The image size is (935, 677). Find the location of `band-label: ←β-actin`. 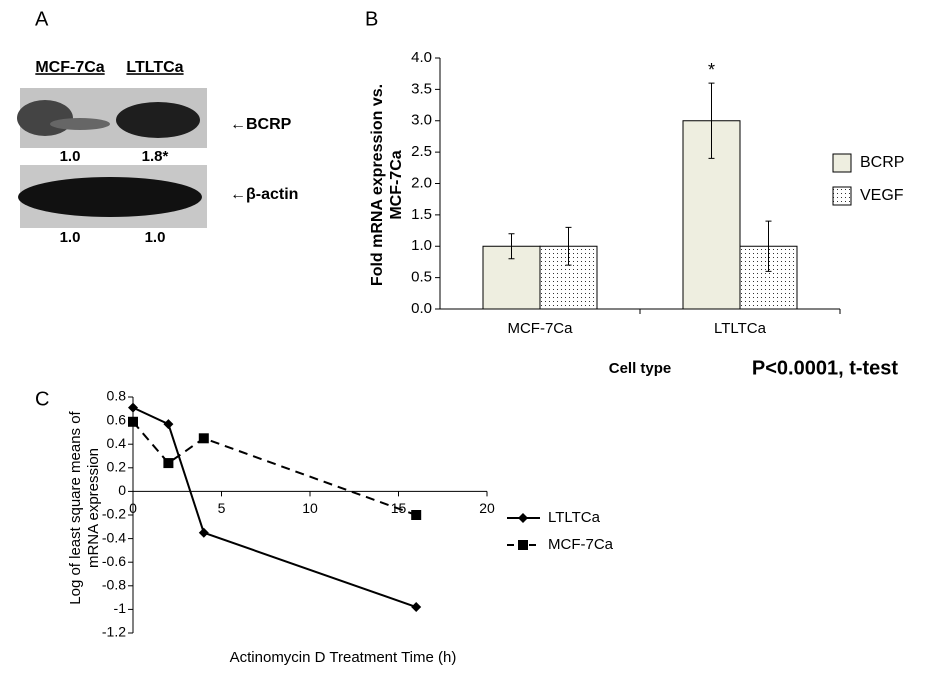

band-label: ←β-actin is located at coordinates (264, 194).